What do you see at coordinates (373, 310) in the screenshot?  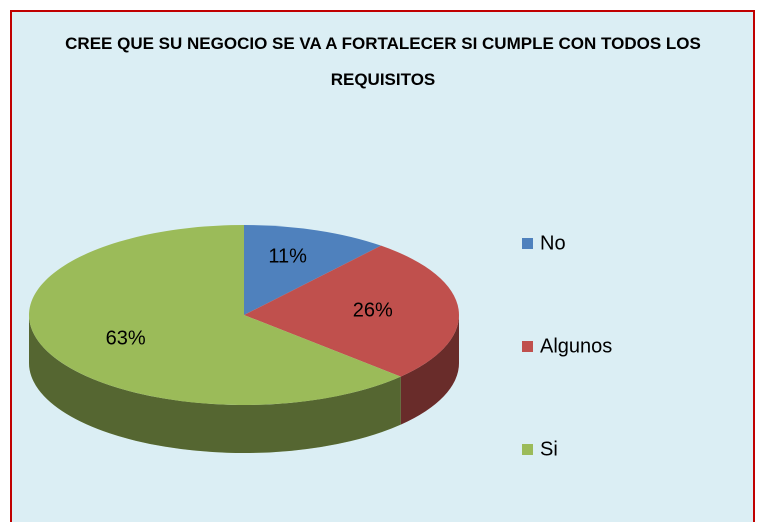 I see `data-label: 26%` at bounding box center [373, 310].